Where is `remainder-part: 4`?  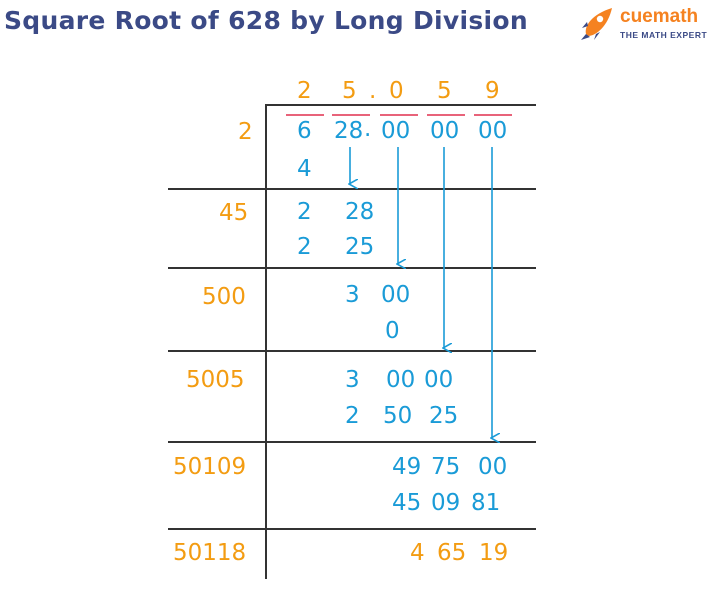 remainder-part: 4 is located at coordinates (417, 553).